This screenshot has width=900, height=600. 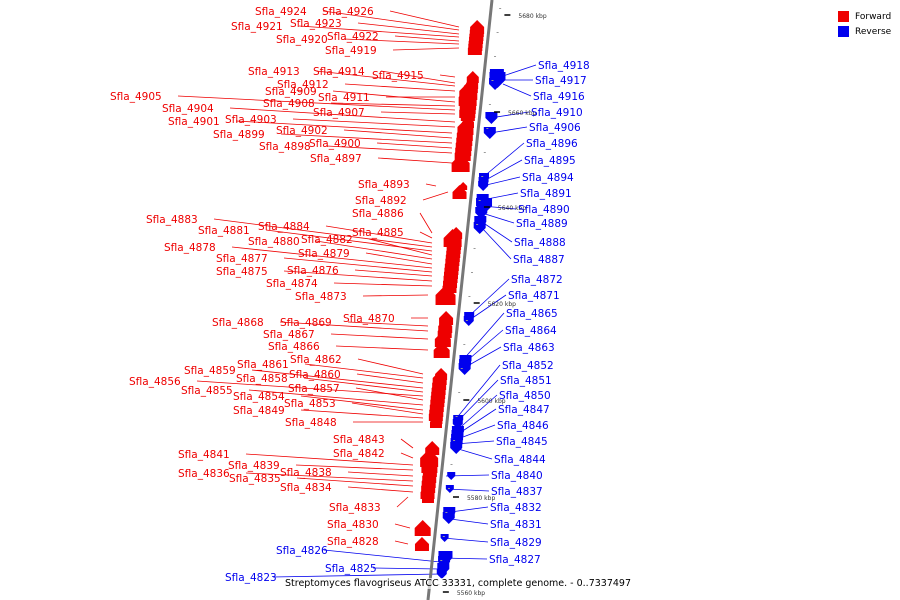 I want to click on gene-label-Sfla_4841: Sfla_4841, so click(x=204, y=455).